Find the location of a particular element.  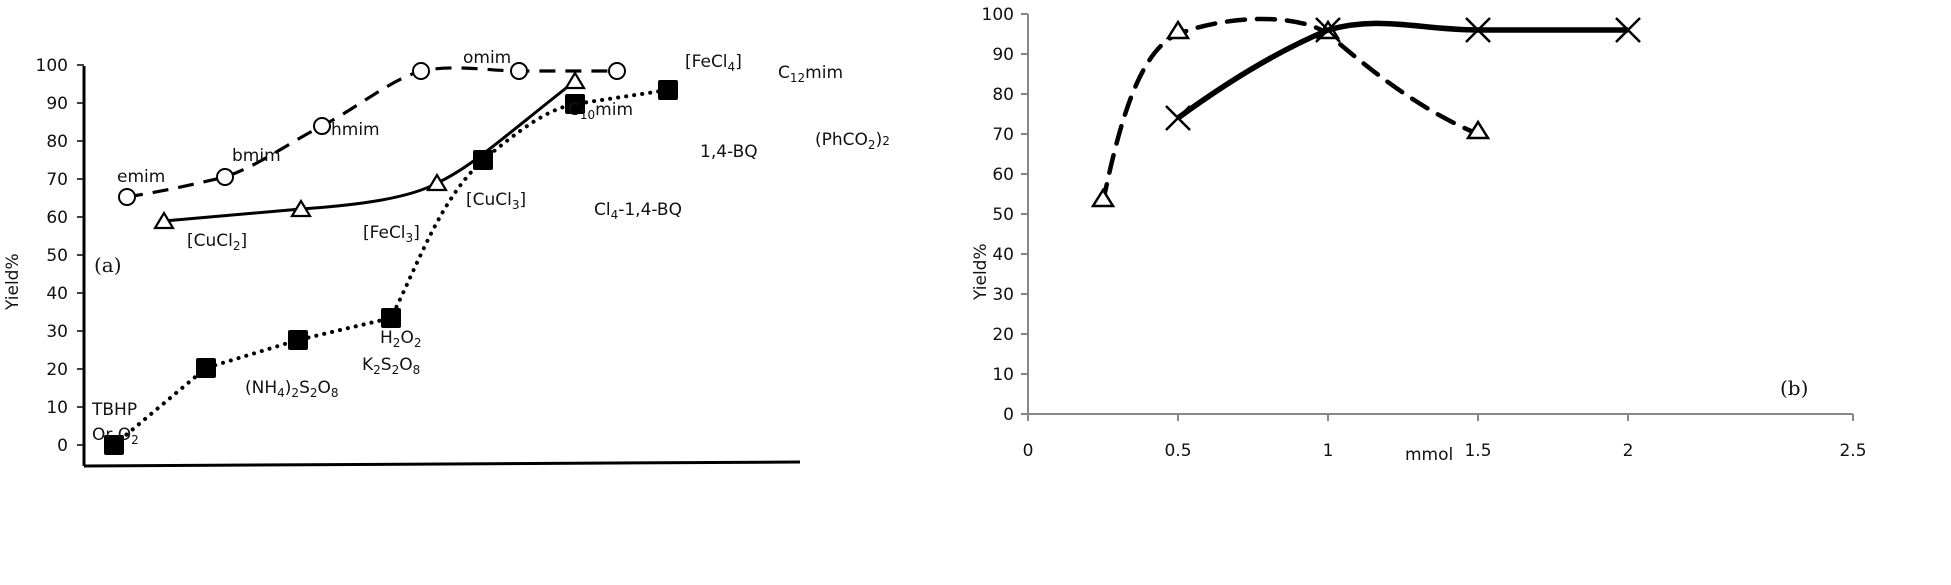

chart-b-x-tick-labels: 0 0.5 1 1.5 2 2.5 is located at coordinates (1445, 451).